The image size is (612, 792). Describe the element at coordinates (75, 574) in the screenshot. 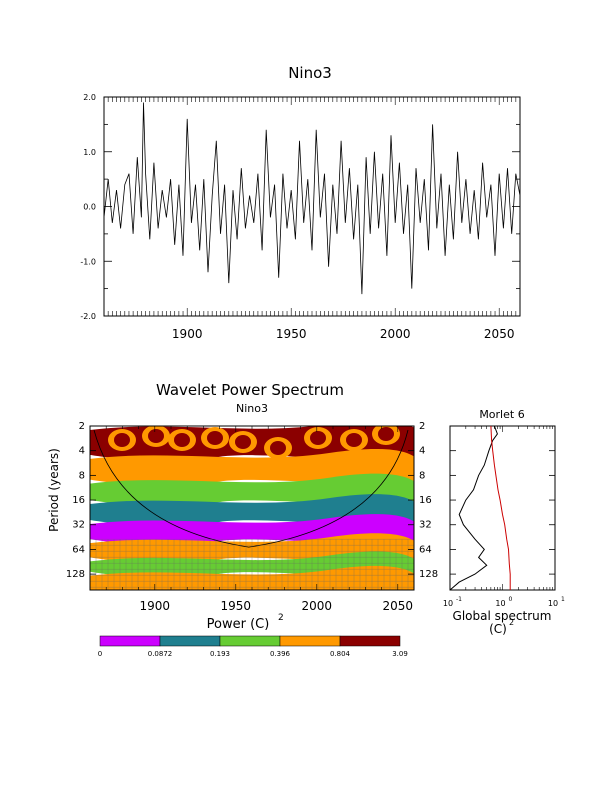

I see `y-tick-label: 128` at that location.